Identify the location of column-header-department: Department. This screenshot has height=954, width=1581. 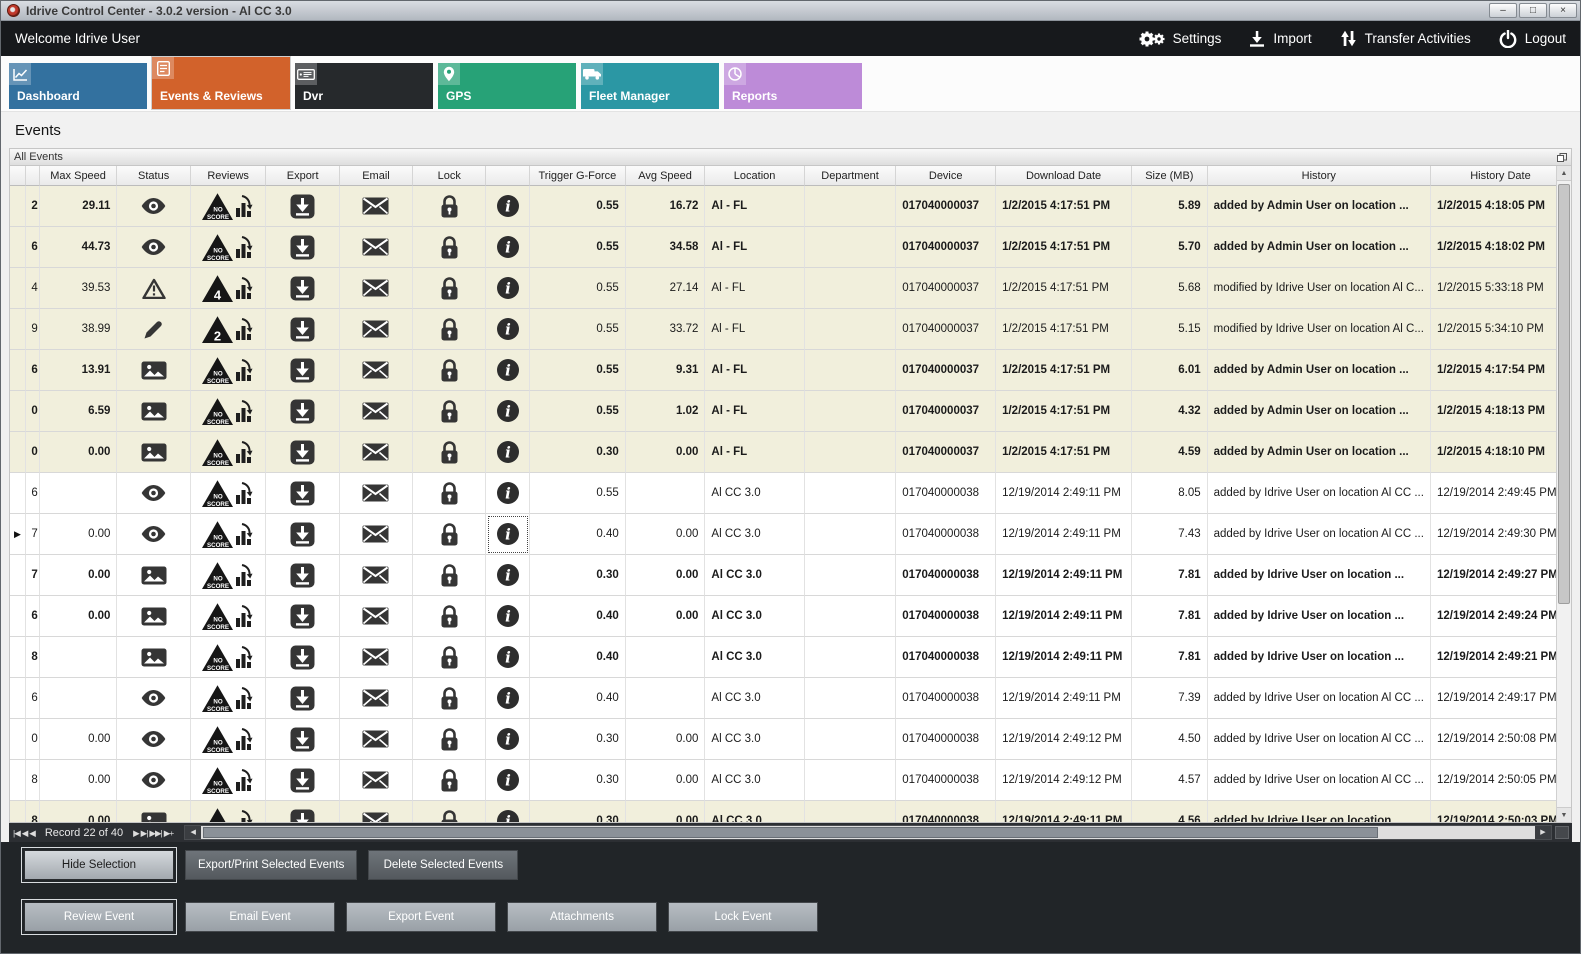
(850, 176).